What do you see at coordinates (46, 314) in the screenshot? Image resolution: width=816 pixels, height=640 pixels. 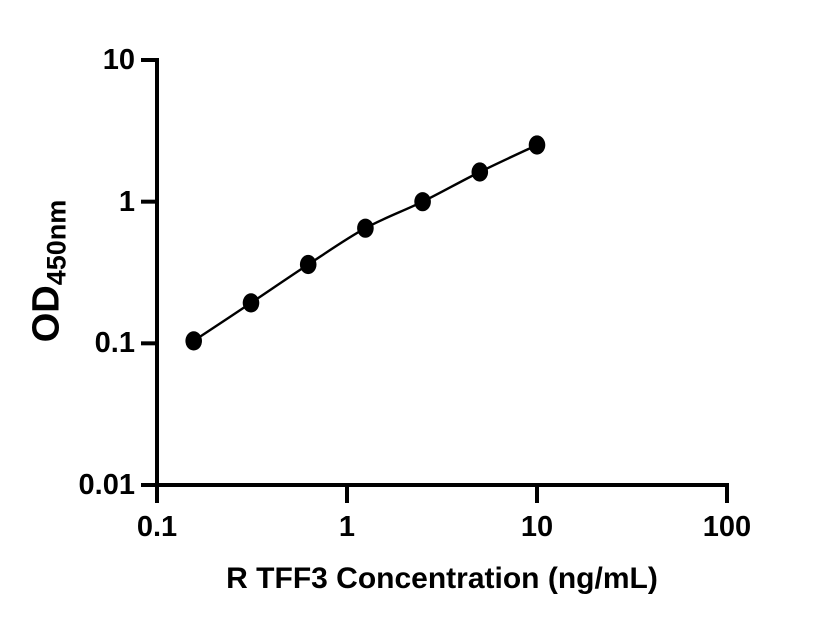 I see `y-axis-title-main: OD` at bounding box center [46, 314].